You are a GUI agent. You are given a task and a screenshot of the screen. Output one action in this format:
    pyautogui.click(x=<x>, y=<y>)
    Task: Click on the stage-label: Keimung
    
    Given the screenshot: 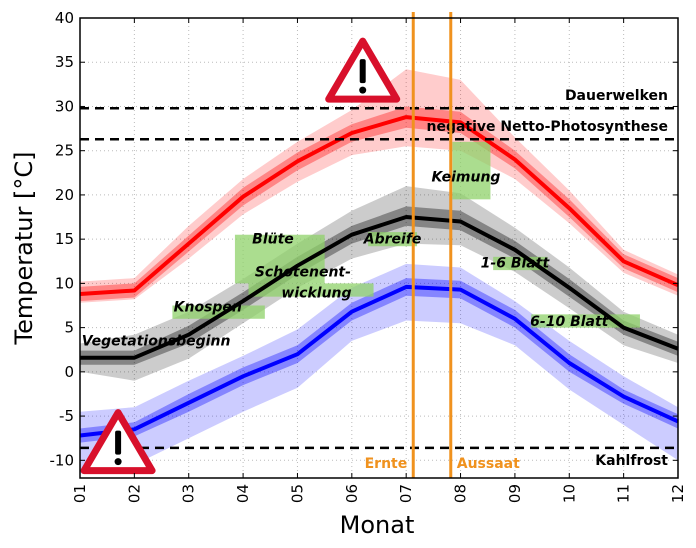 What is the action you would take?
    pyautogui.click(x=466, y=178)
    